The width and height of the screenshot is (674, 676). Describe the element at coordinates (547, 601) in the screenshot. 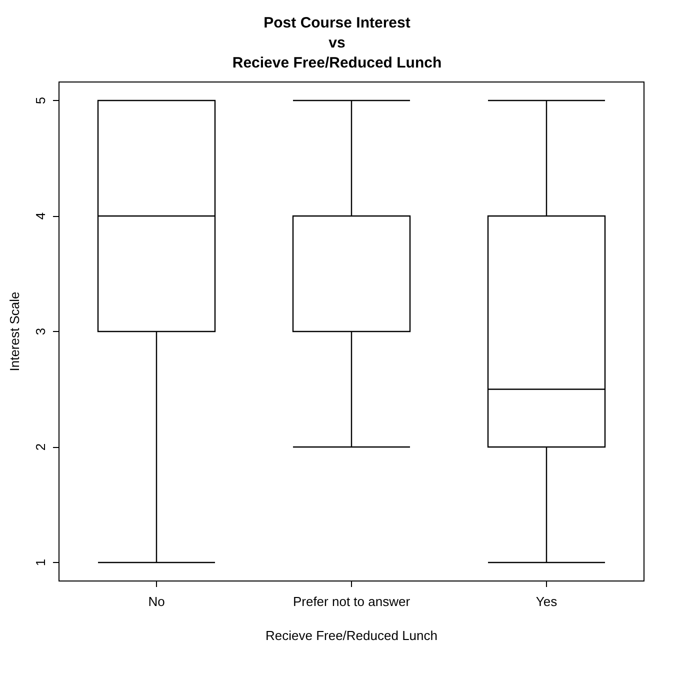

I see `x-tick-label: Yes` at that location.